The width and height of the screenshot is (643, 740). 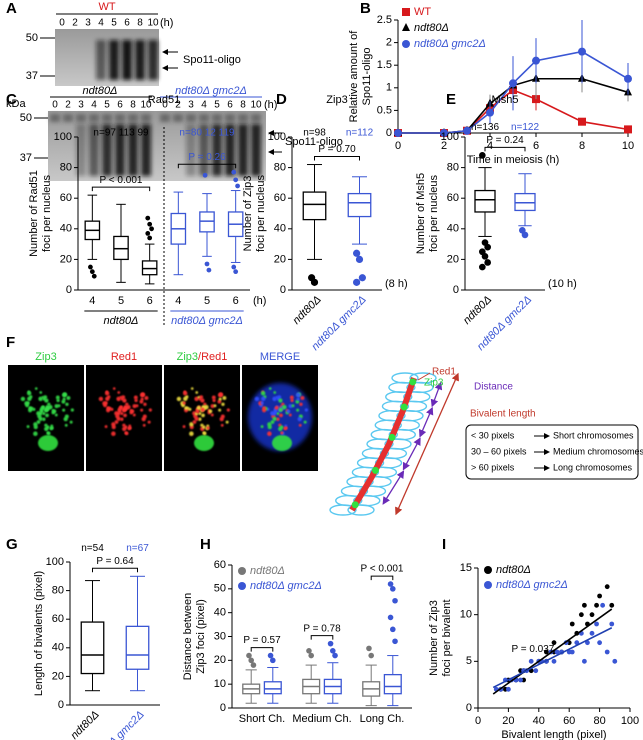 What do you see at coordinates (384, 65) in the screenshot?
I see `y-tick-label: 1.5` at bounding box center [384, 65].